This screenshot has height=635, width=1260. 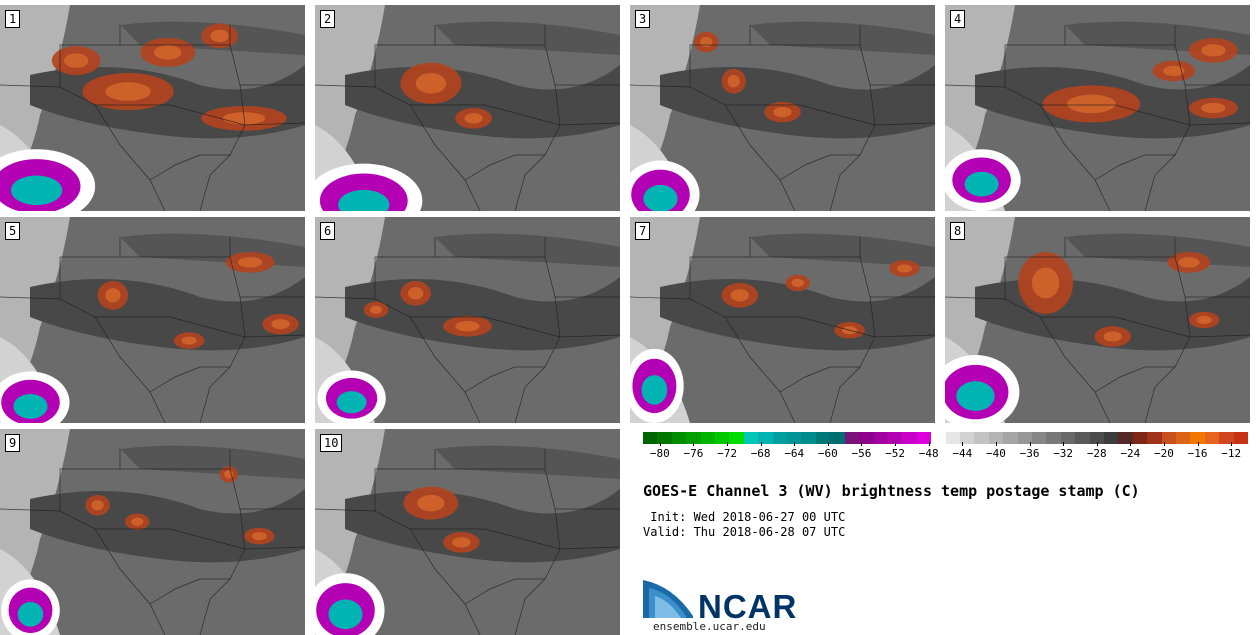 What do you see at coordinates (331, 443) in the screenshot?
I see `stamp-number: 10` at bounding box center [331, 443].